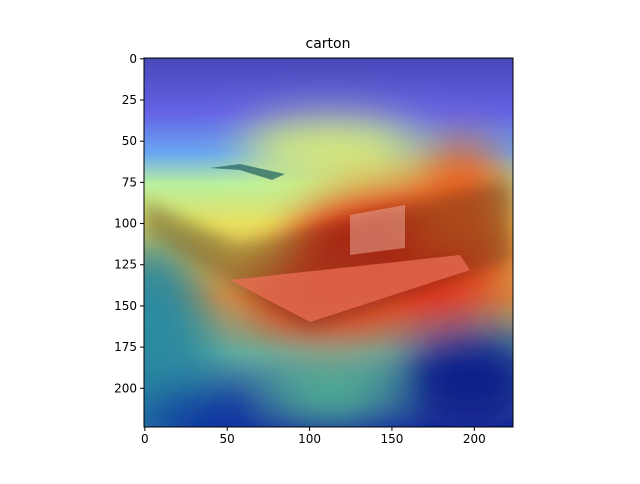 The height and width of the screenshot is (484, 640). What do you see at coordinates (133, 59) in the screenshot?
I see `y-tick-label: 0` at bounding box center [133, 59].